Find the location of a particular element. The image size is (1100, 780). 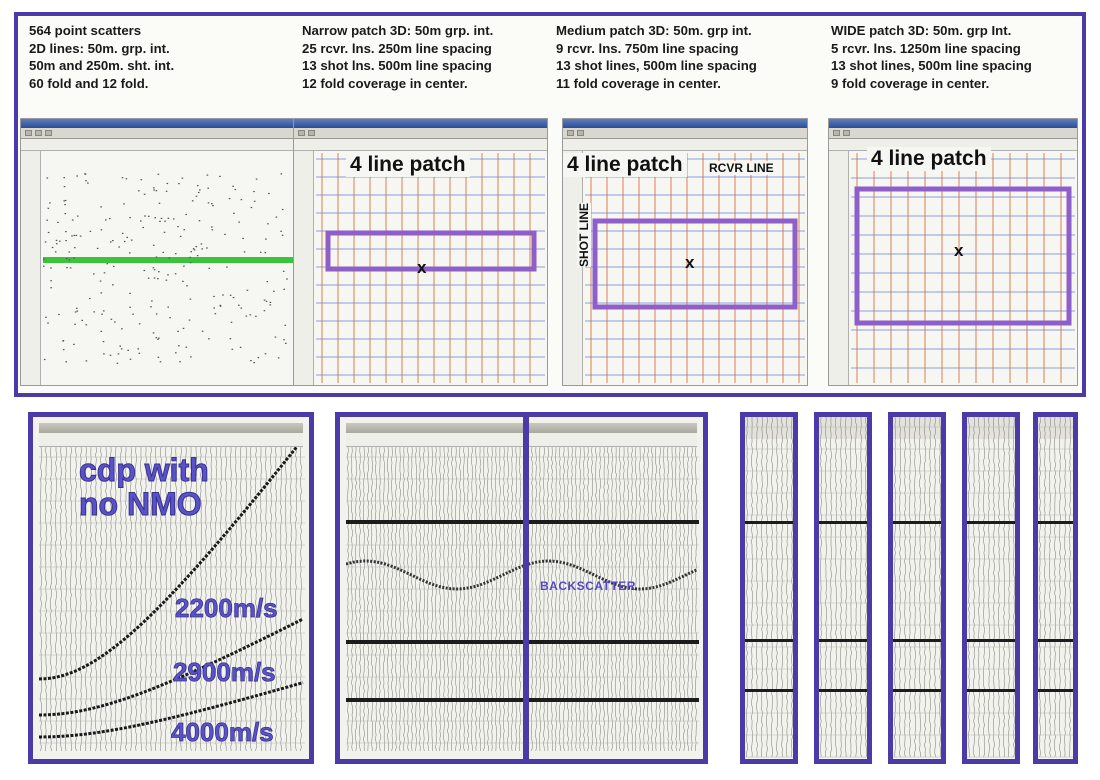

patch-outline is located at coordinates (963, 256).